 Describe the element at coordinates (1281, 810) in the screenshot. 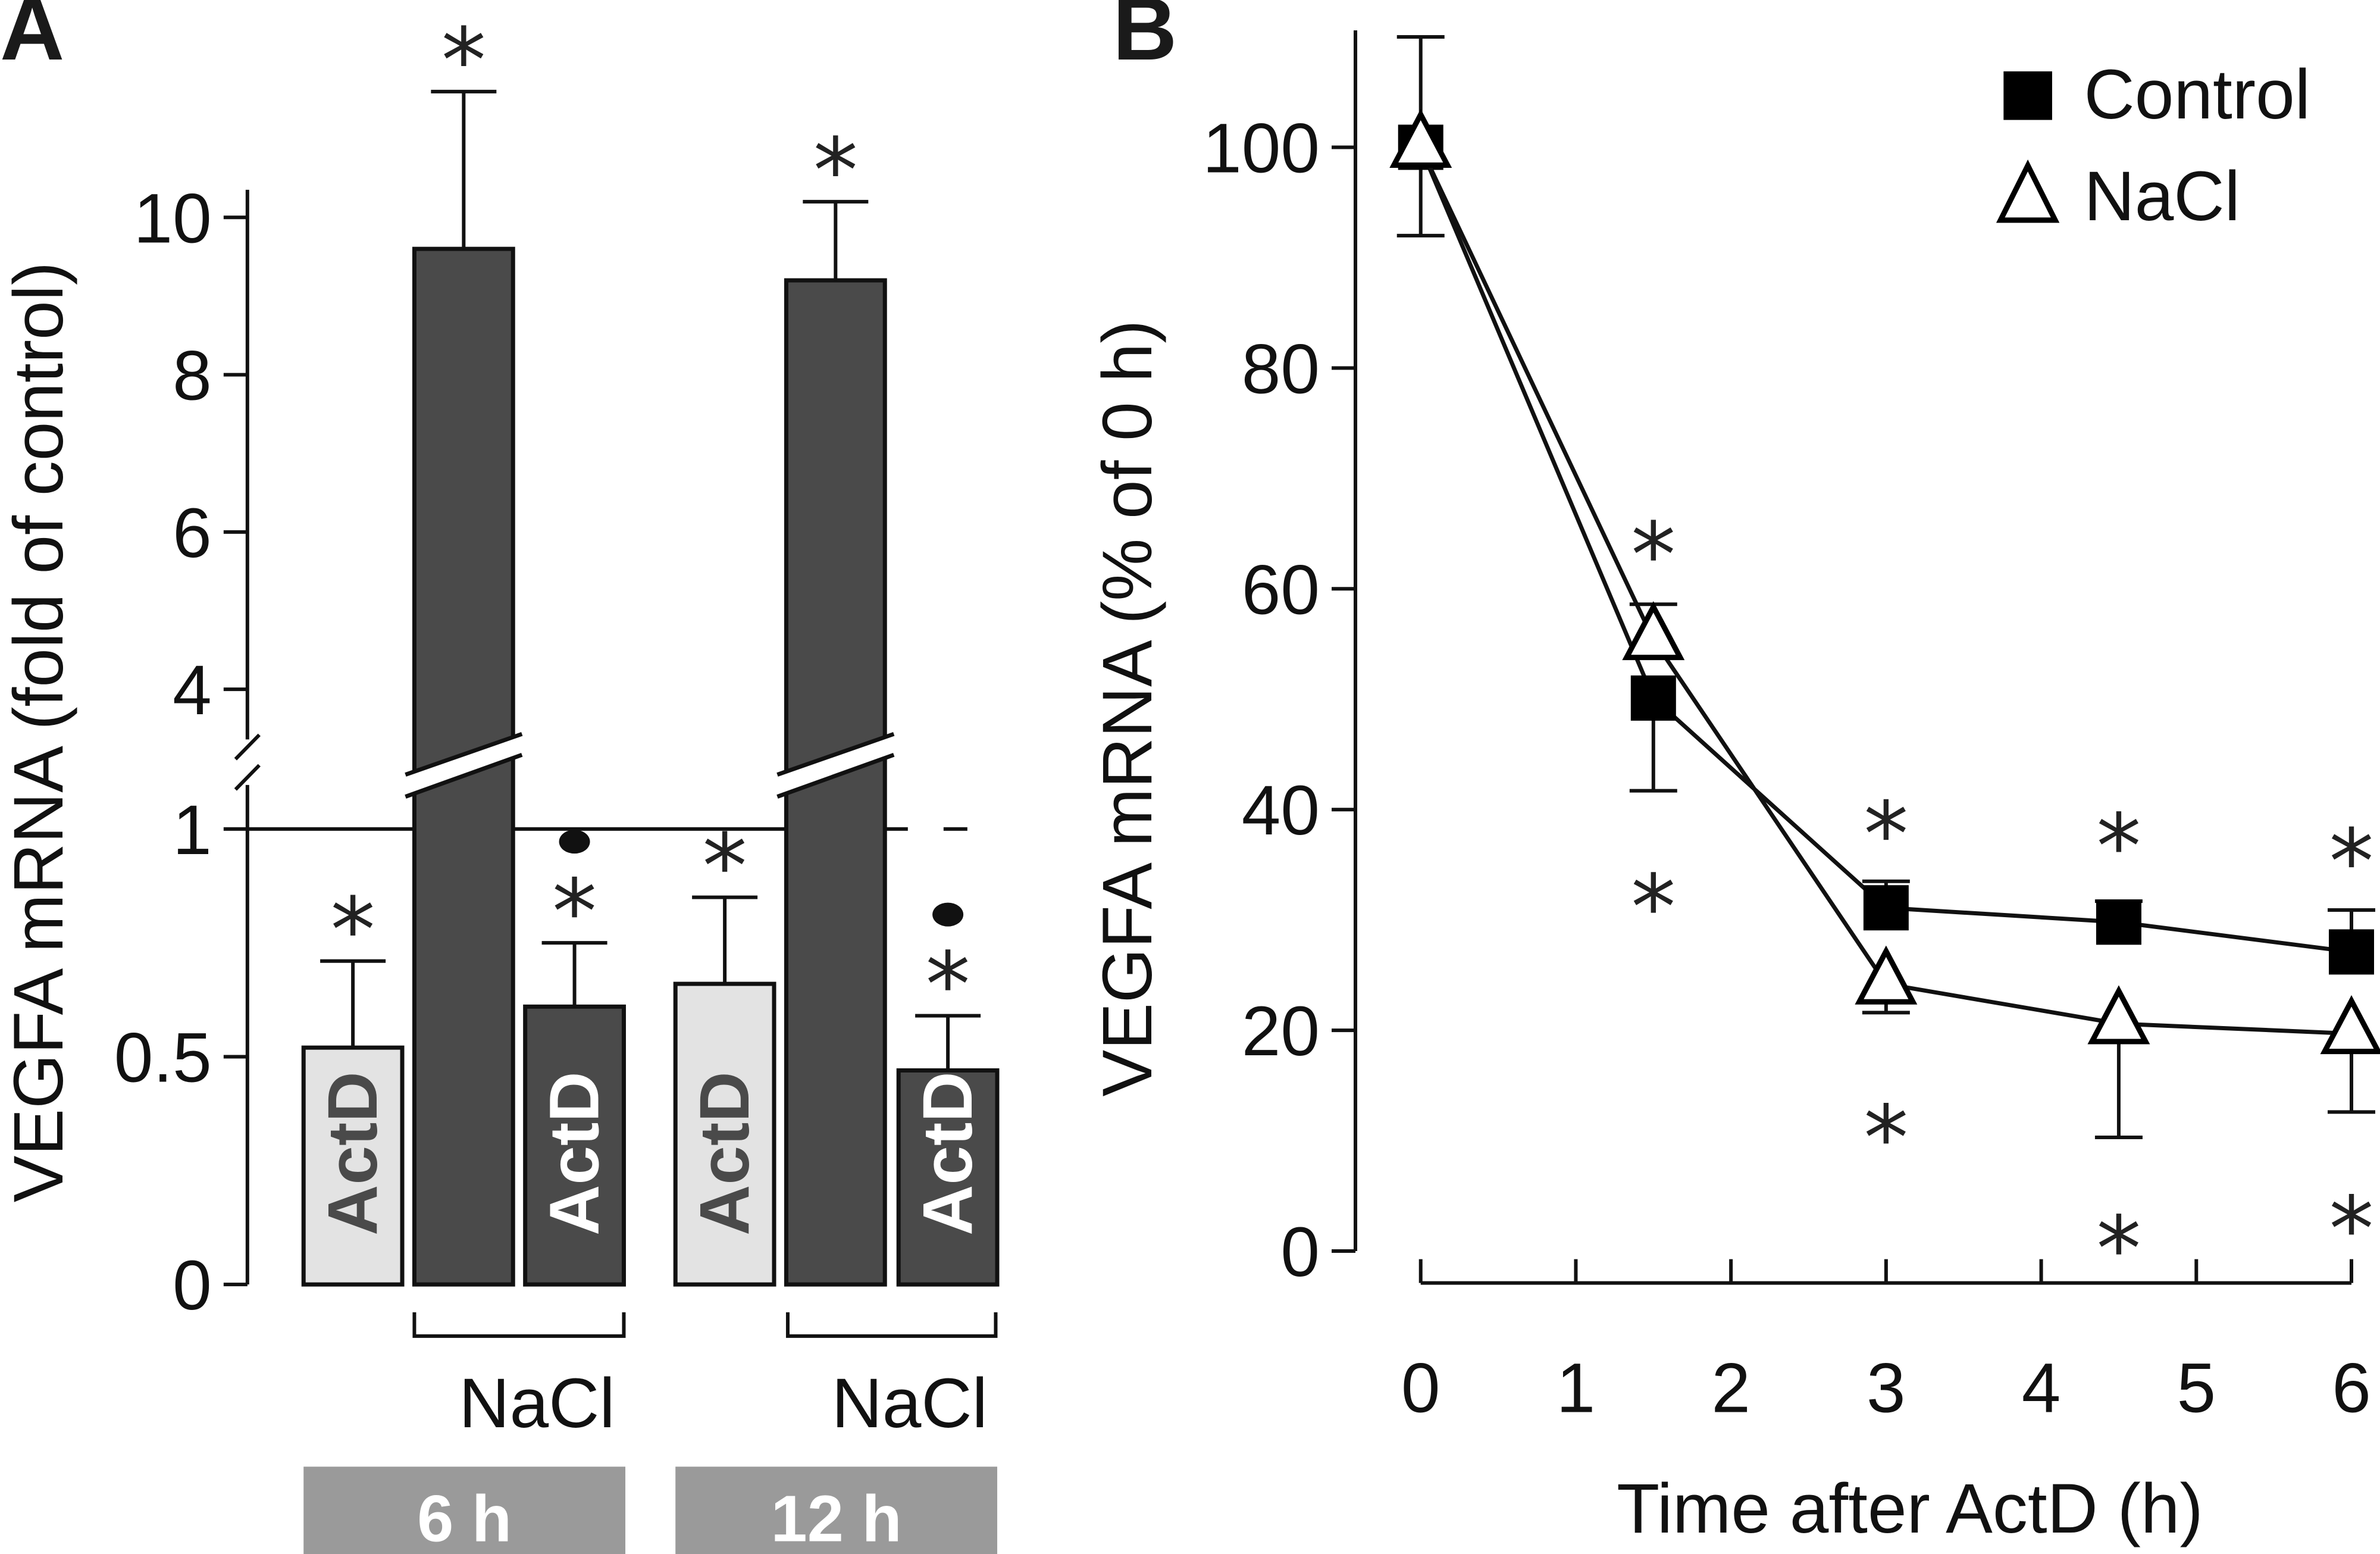

I see `y-tick-label: 40` at that location.